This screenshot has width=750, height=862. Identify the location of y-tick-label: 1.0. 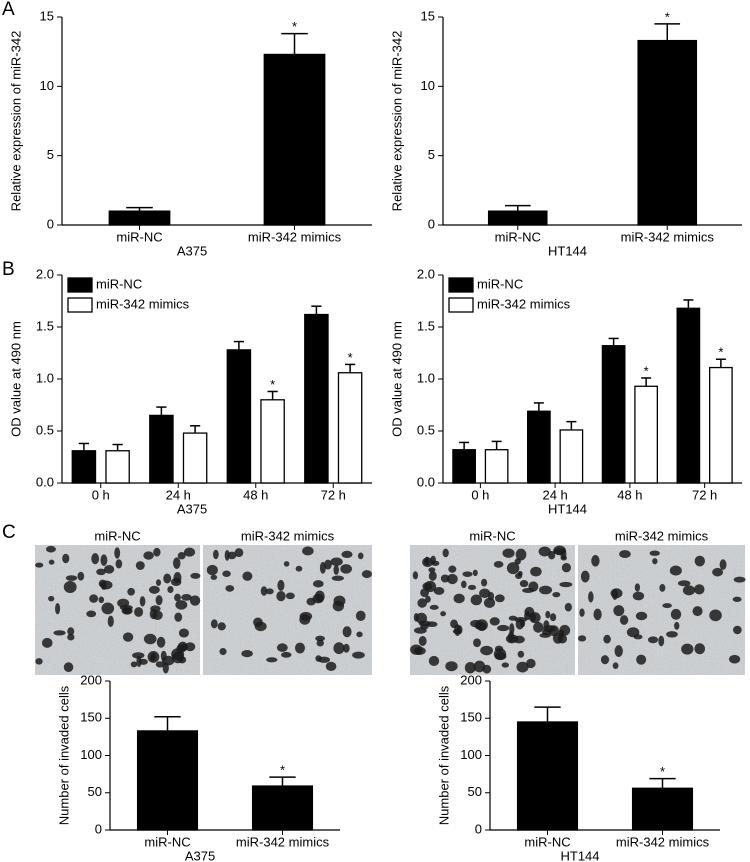
(426, 377).